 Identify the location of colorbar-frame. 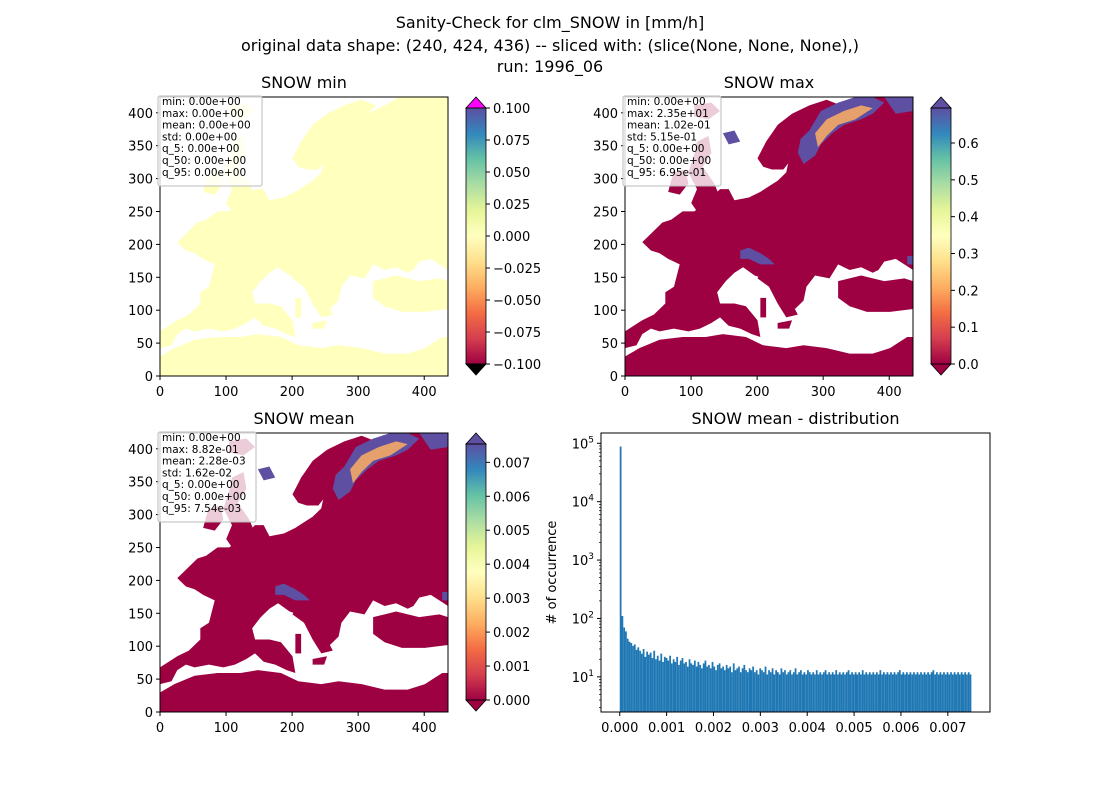
(941, 236).